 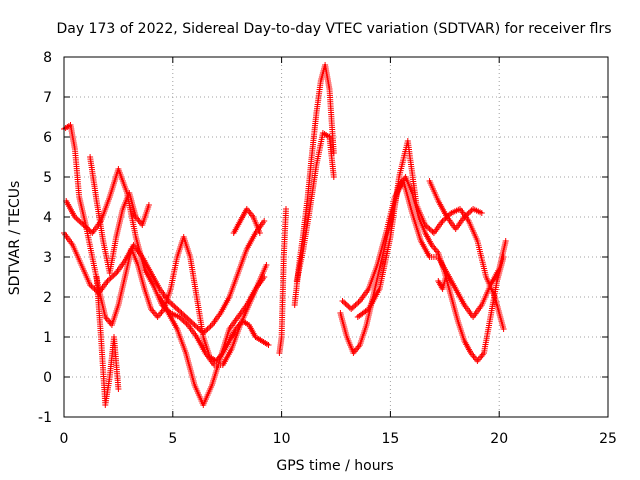 I want to click on y-tick-label: 7, so click(x=47, y=98).